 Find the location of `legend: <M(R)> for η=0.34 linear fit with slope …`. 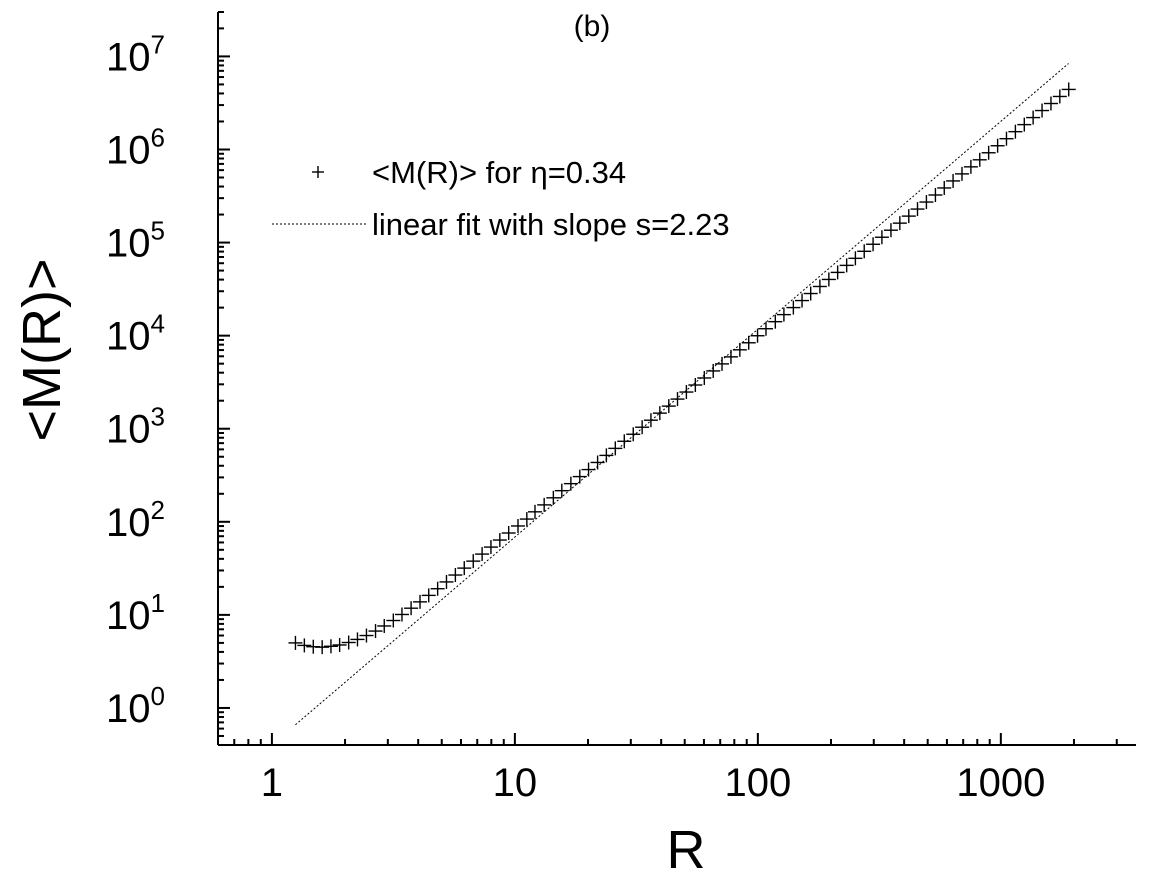

legend: <M(R)> for η=0.34 linear fit with slope … is located at coordinates (501, 198).